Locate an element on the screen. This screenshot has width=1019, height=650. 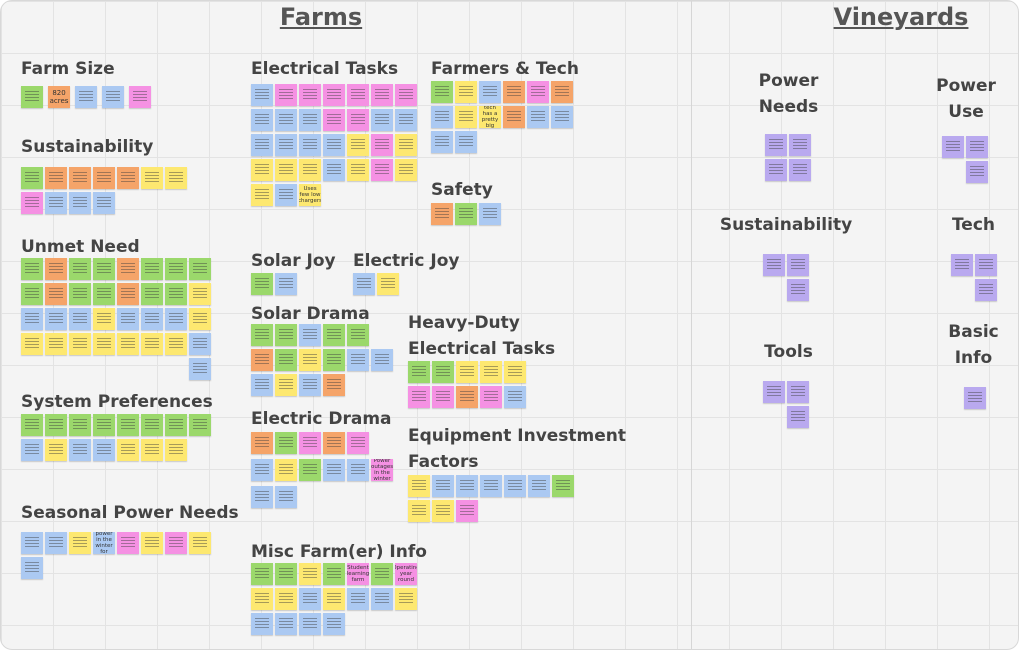
sticky-note: 820 acres is located at coordinates (59, 97).